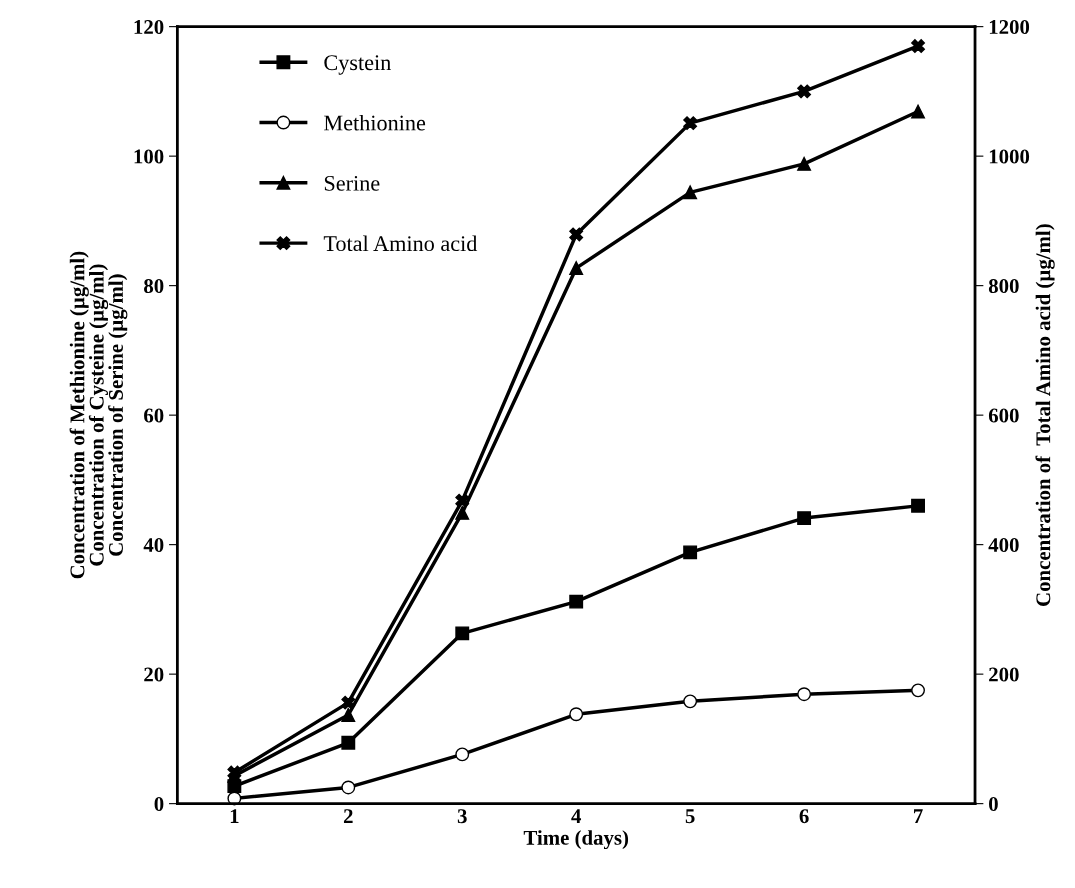 The width and height of the screenshot is (1075, 888). I want to click on x-tick-label: 2, so click(348, 816).